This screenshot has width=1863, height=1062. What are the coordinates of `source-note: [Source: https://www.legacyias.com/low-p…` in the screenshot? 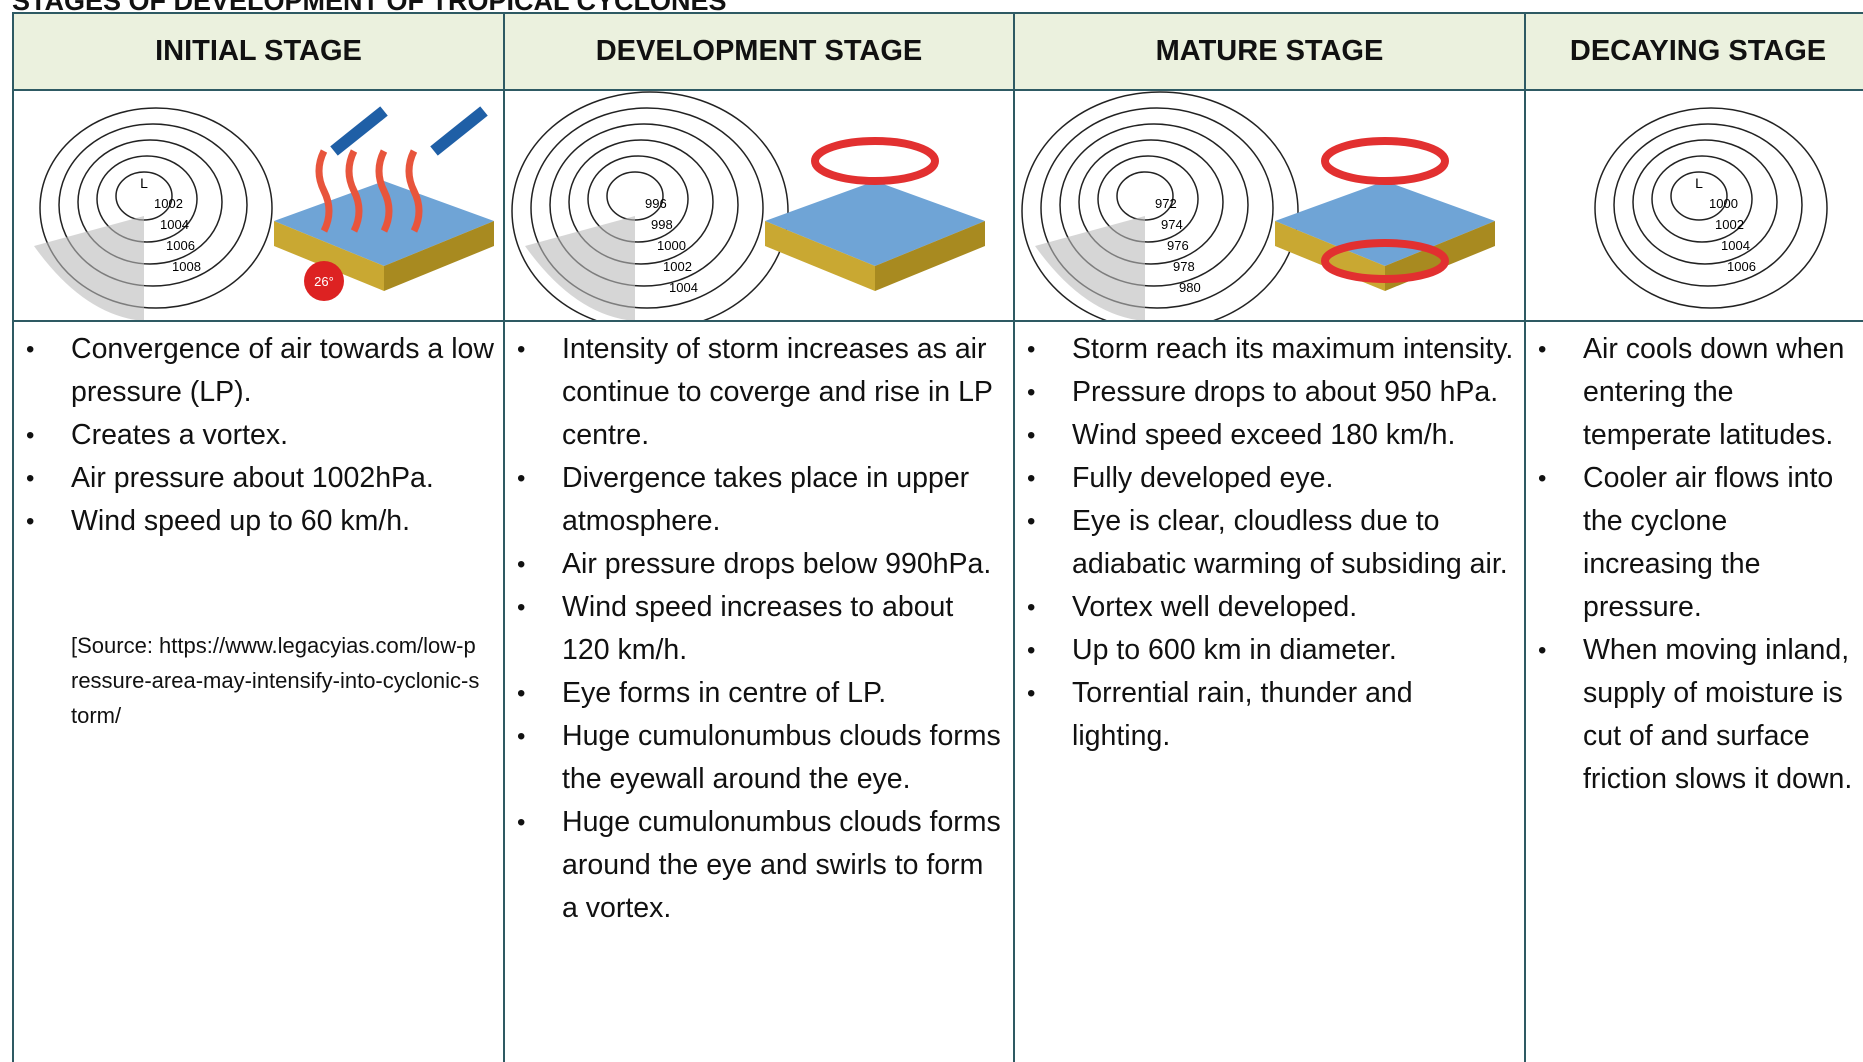 It's located at (275, 680).